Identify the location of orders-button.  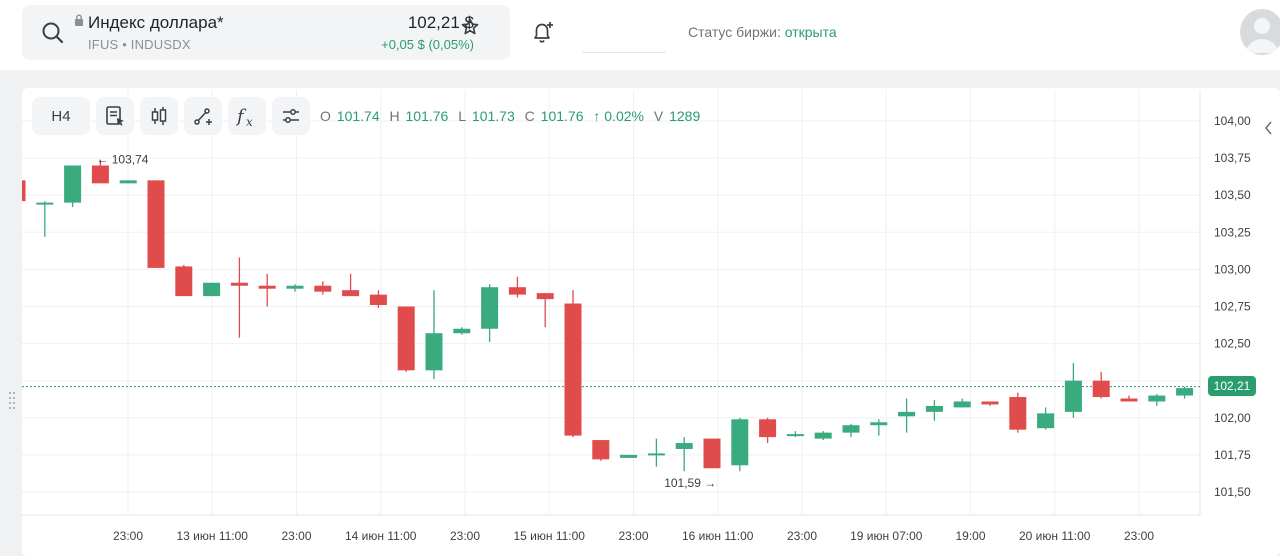
(115, 116).